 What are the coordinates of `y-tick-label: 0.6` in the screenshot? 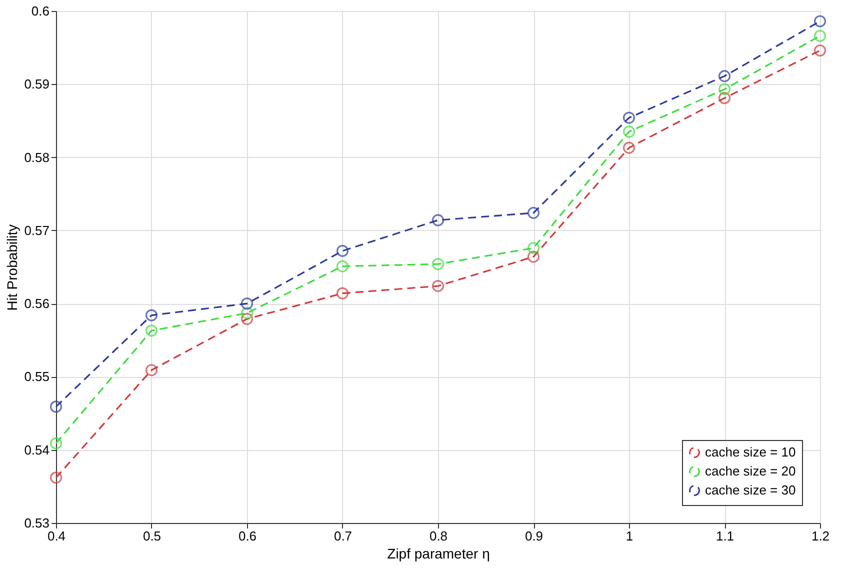 It's located at (40, 11).